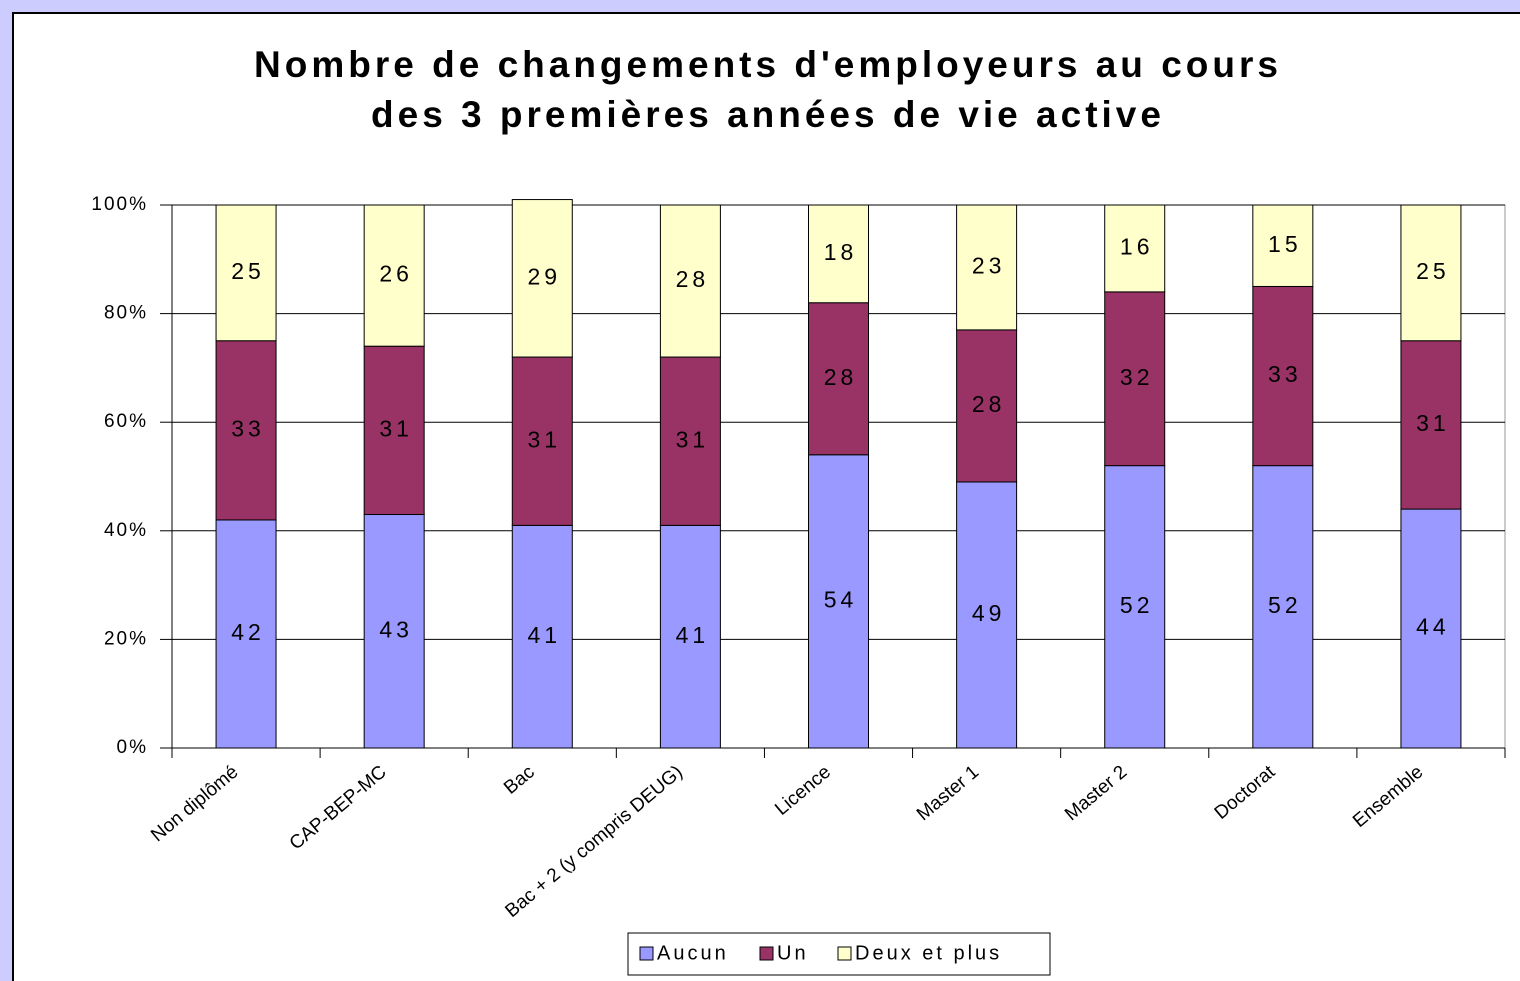 This screenshot has width=1520, height=981. What do you see at coordinates (693, 953) in the screenshot?
I see `legend-label: Aucun` at bounding box center [693, 953].